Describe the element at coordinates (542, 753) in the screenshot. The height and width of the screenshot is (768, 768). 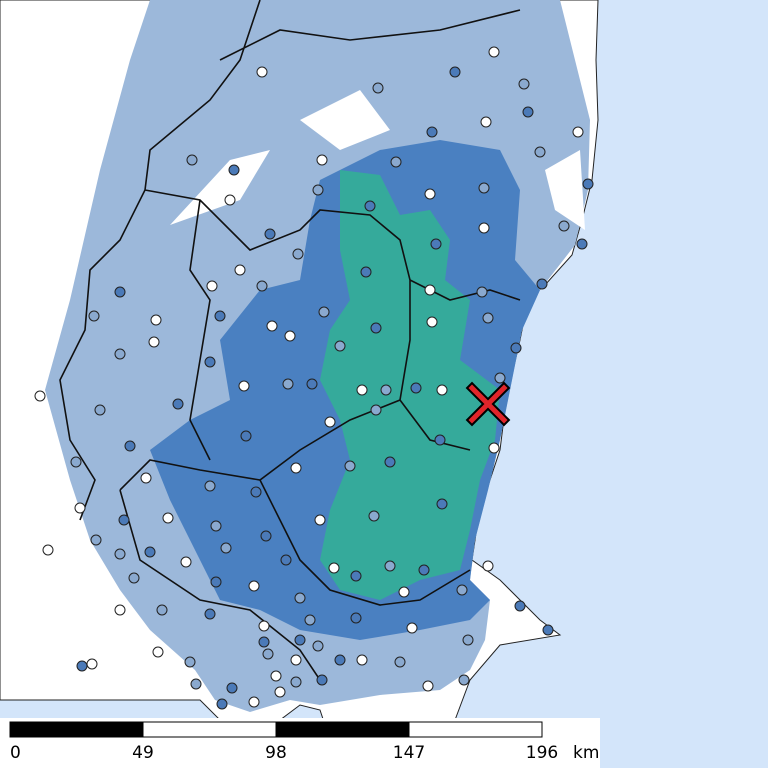
I see `scale-tick-label: 196` at that location.